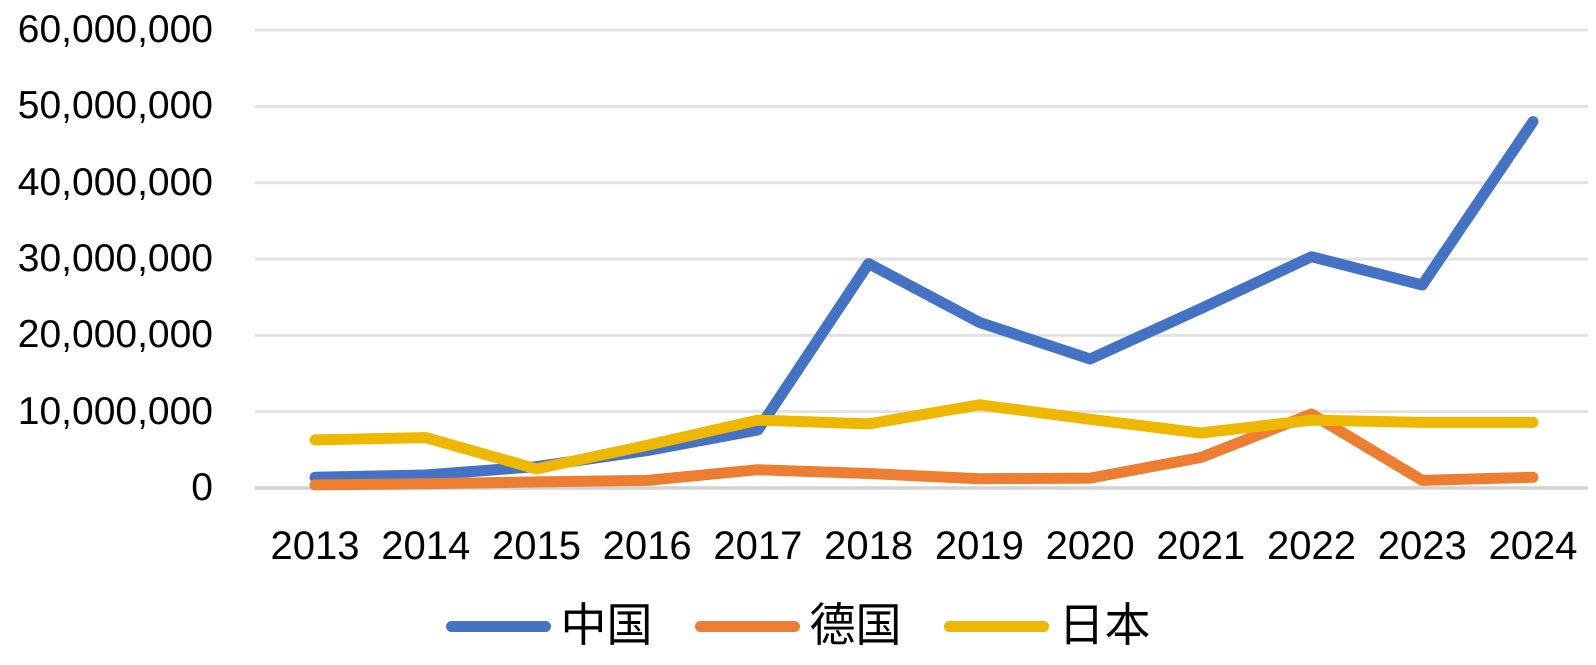  What do you see at coordinates (1104, 625) in the screenshot?
I see `legend-label-japan: 日本` at bounding box center [1104, 625].